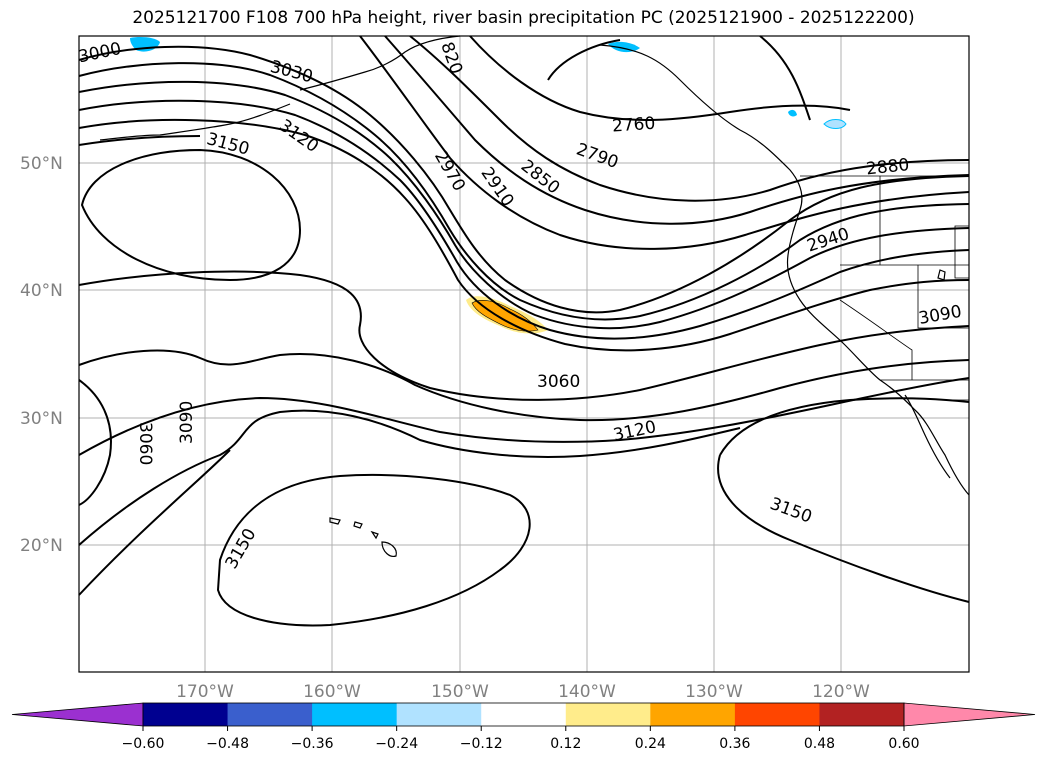  I want to click on lon-label-160w: 160°W, so click(332, 692).